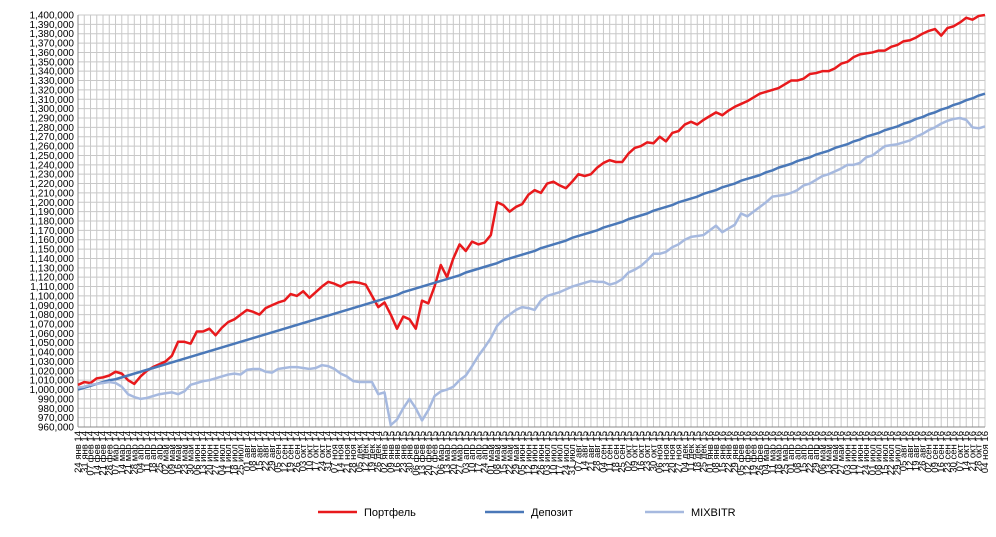 This screenshot has width=996, height=537. What do you see at coordinates (52, 231) in the screenshot?
I see `y-tick-label: 1,170,000` at bounding box center [52, 231].